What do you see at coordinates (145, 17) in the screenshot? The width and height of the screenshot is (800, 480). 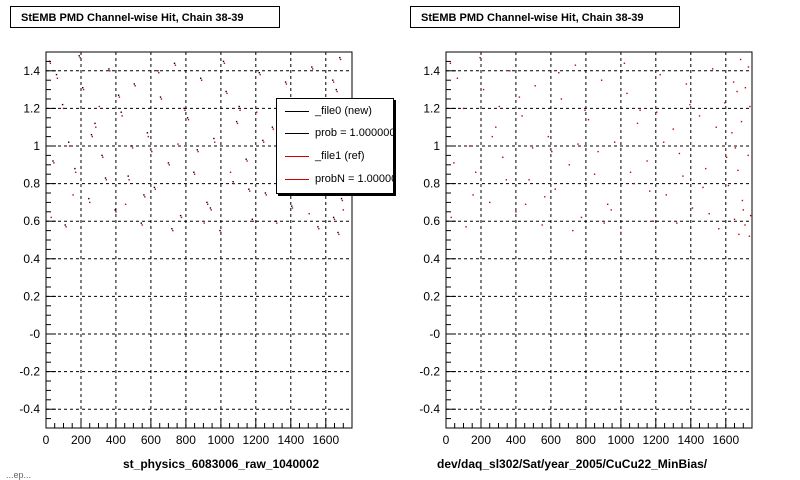 I see `chart-title: StEMB PMD Channel-wise Hit, Chain 38-39` at bounding box center [145, 17].